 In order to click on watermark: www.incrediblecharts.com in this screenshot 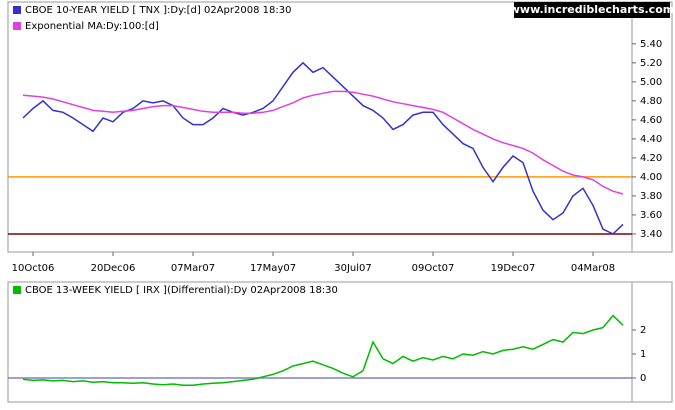, I will do `click(592, 9)`.